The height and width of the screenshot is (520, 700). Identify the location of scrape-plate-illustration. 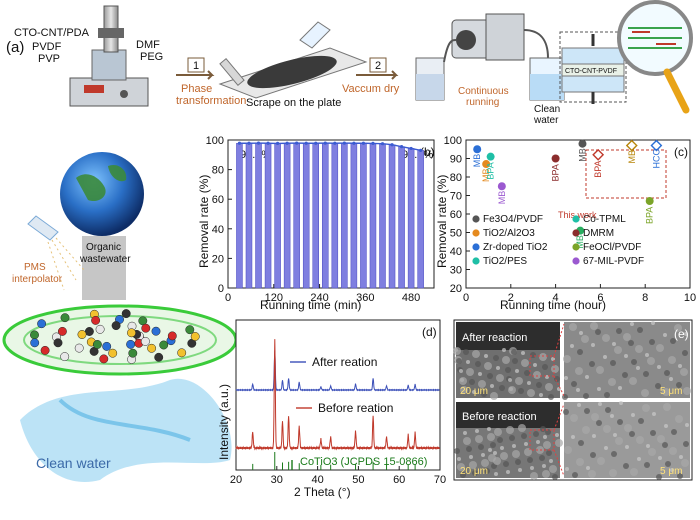
(293, 60).